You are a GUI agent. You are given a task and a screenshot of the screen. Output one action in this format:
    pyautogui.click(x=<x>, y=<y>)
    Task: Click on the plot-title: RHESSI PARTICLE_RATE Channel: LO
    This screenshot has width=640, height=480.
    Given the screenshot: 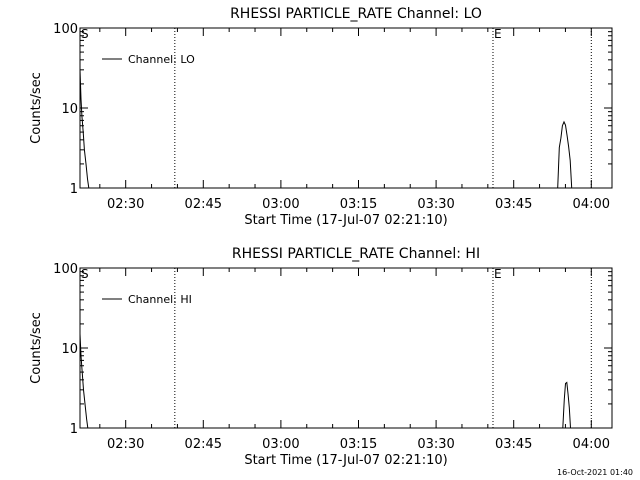 What is the action you would take?
    pyautogui.click(x=356, y=14)
    